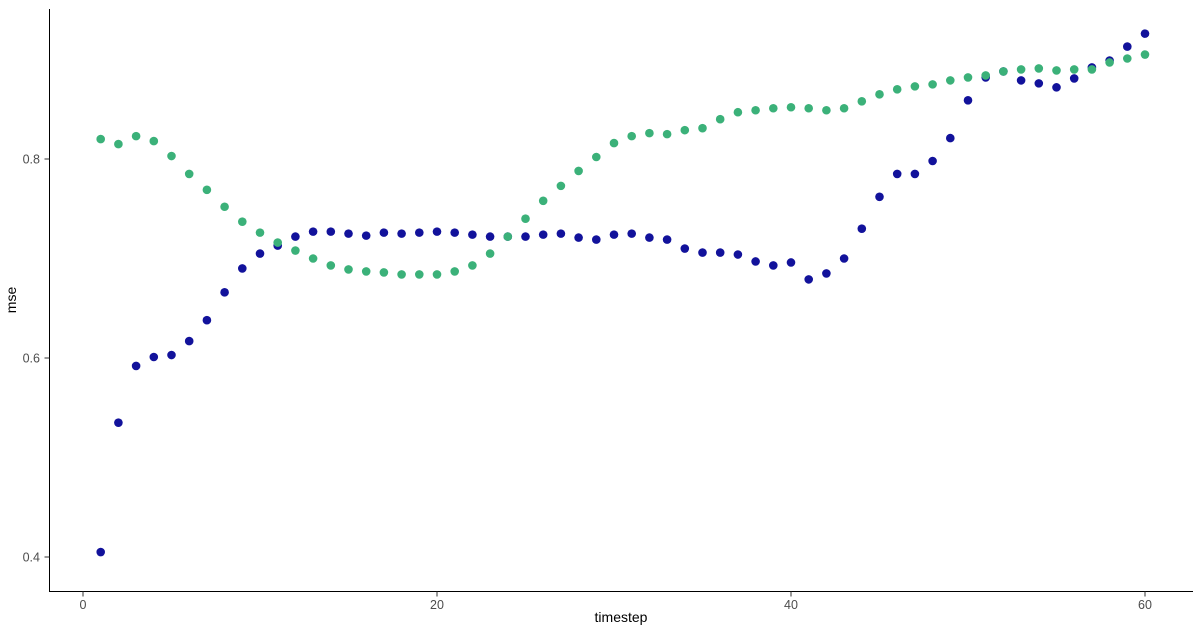  I want to click on y-tick-label: 0.4, so click(31, 558).